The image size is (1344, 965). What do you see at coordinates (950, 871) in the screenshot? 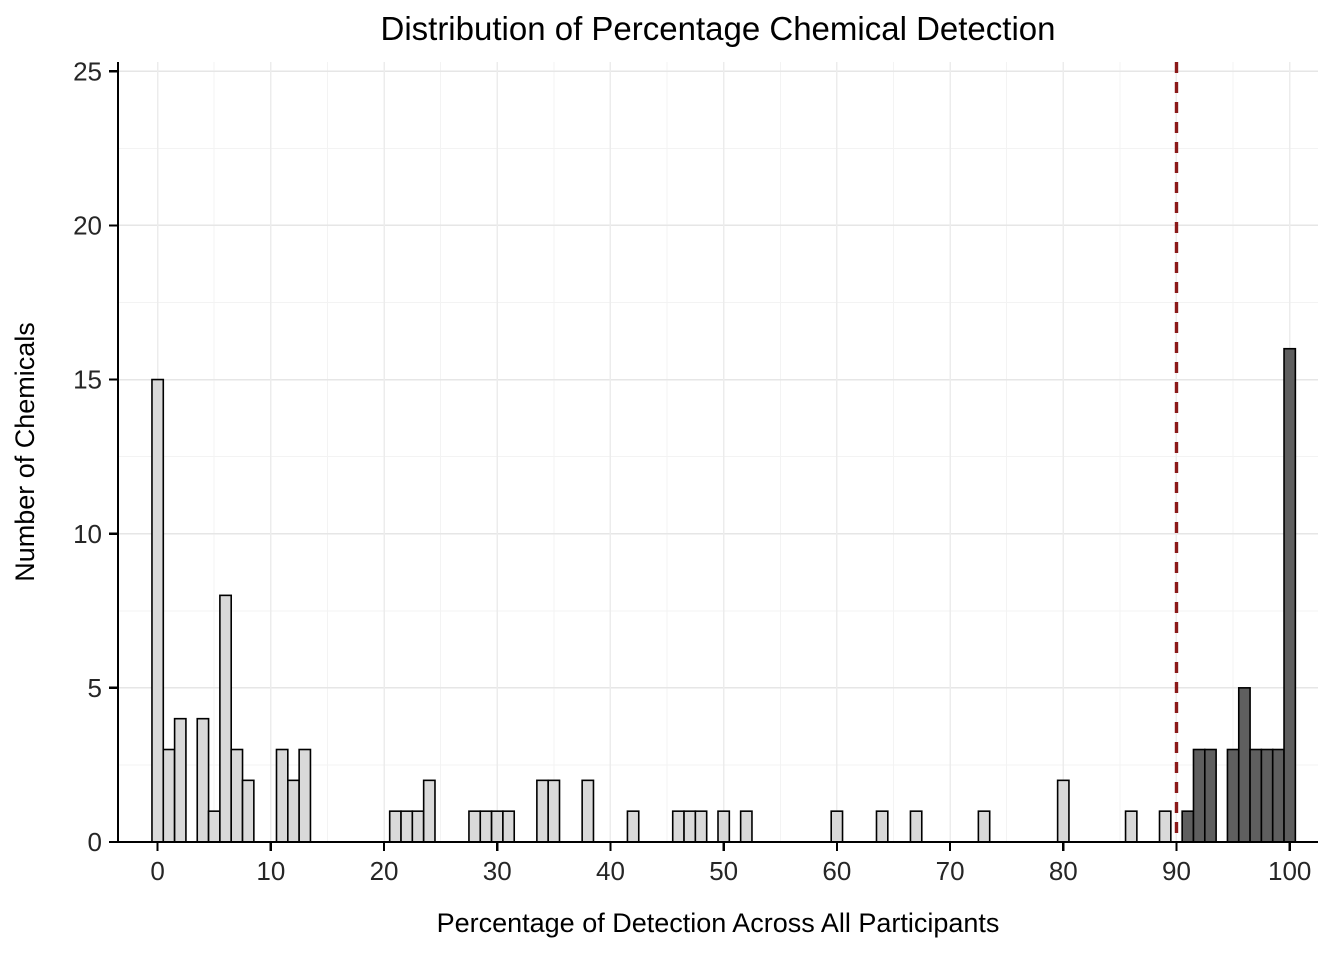
I see `x-tick-label: 70` at bounding box center [950, 871].